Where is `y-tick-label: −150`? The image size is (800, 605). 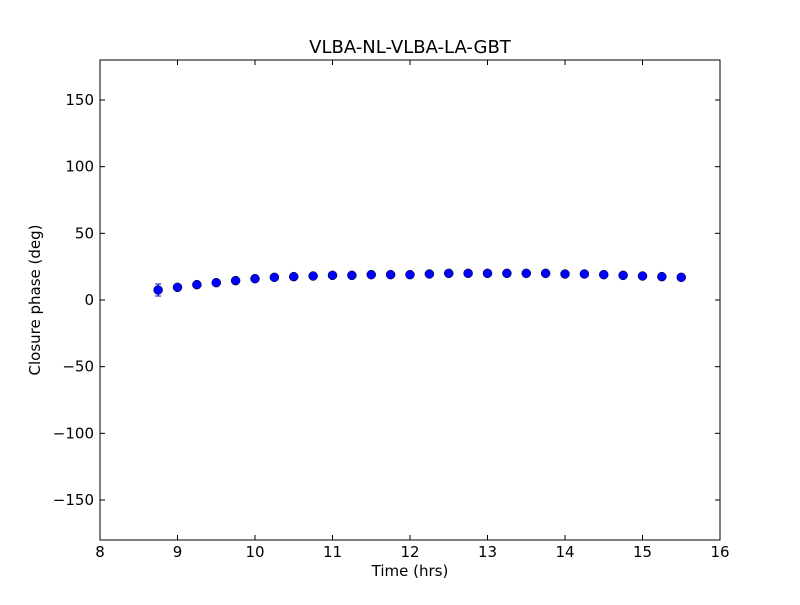
y-tick-label: −150 is located at coordinates (73, 500).